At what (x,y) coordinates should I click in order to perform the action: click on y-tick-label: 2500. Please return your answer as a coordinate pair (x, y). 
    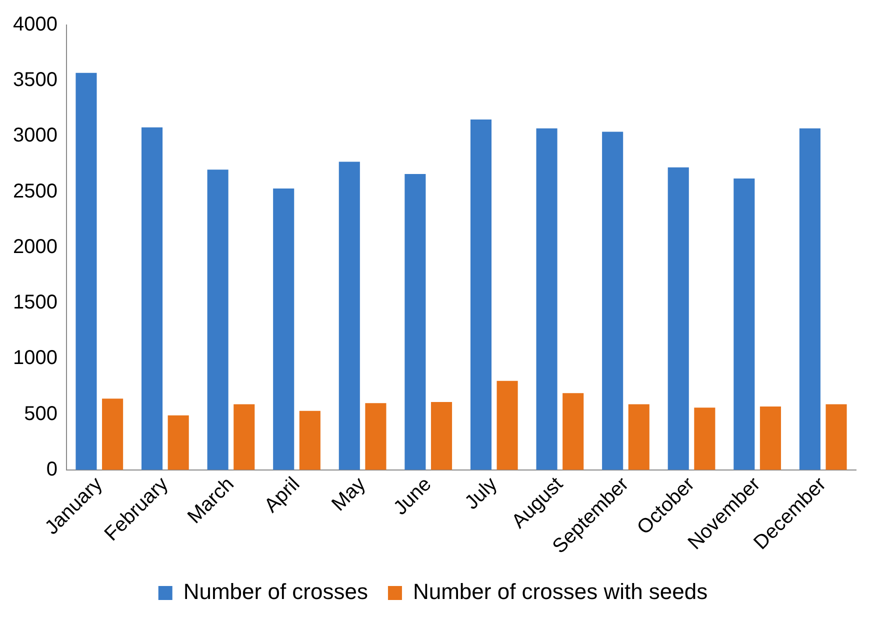
    Looking at the image, I should click on (35, 191).